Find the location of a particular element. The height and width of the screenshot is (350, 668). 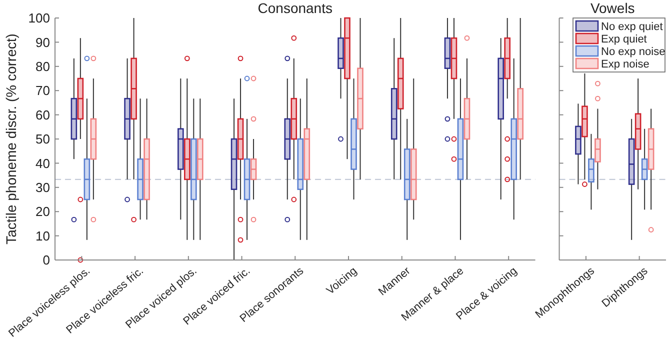

y-tick-label: 90 is located at coordinates (43, 42).